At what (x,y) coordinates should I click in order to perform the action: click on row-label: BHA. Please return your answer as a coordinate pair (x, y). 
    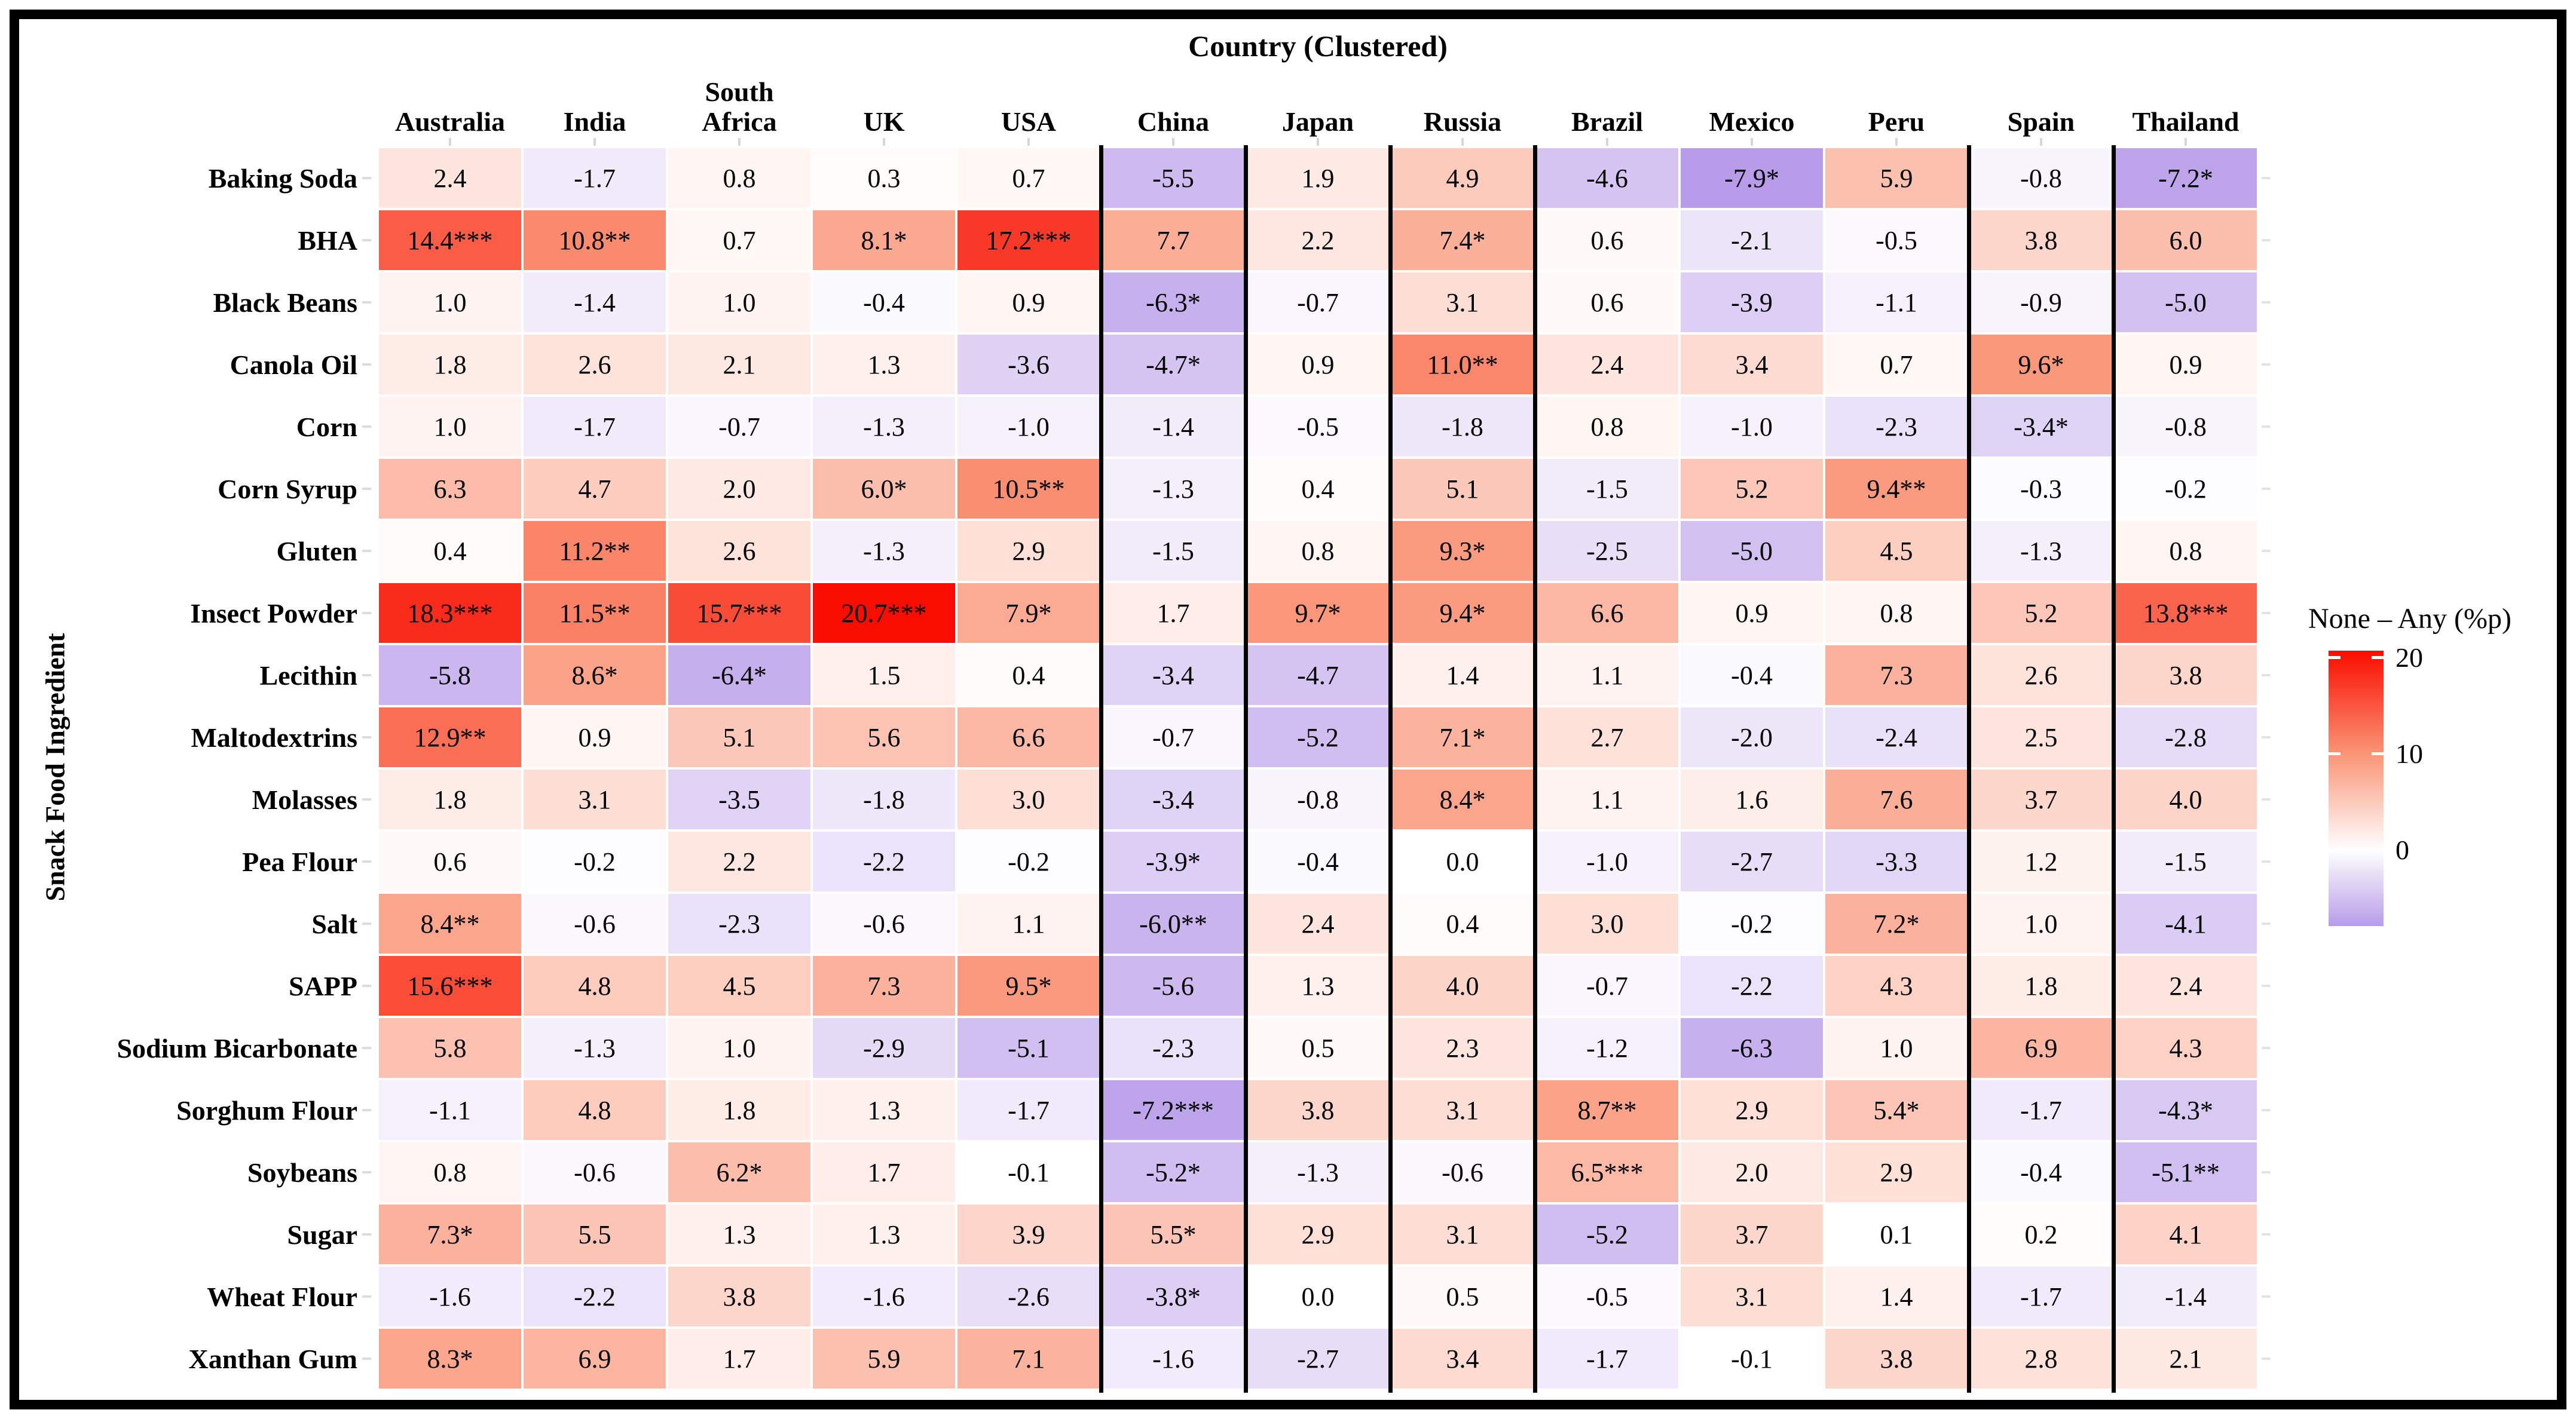
    Looking at the image, I should click on (327, 240).